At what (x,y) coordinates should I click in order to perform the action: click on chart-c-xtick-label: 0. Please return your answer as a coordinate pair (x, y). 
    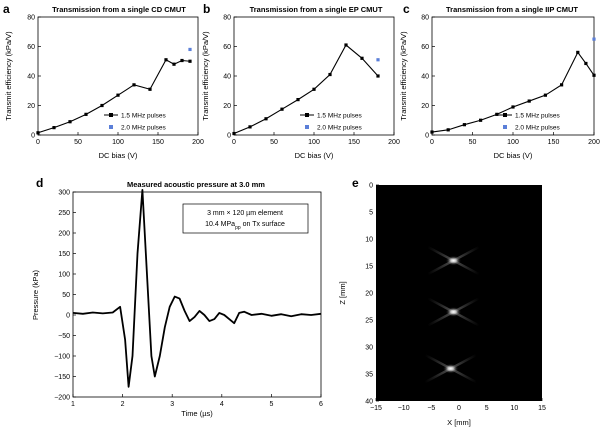
    Looking at the image, I should click on (432, 142).